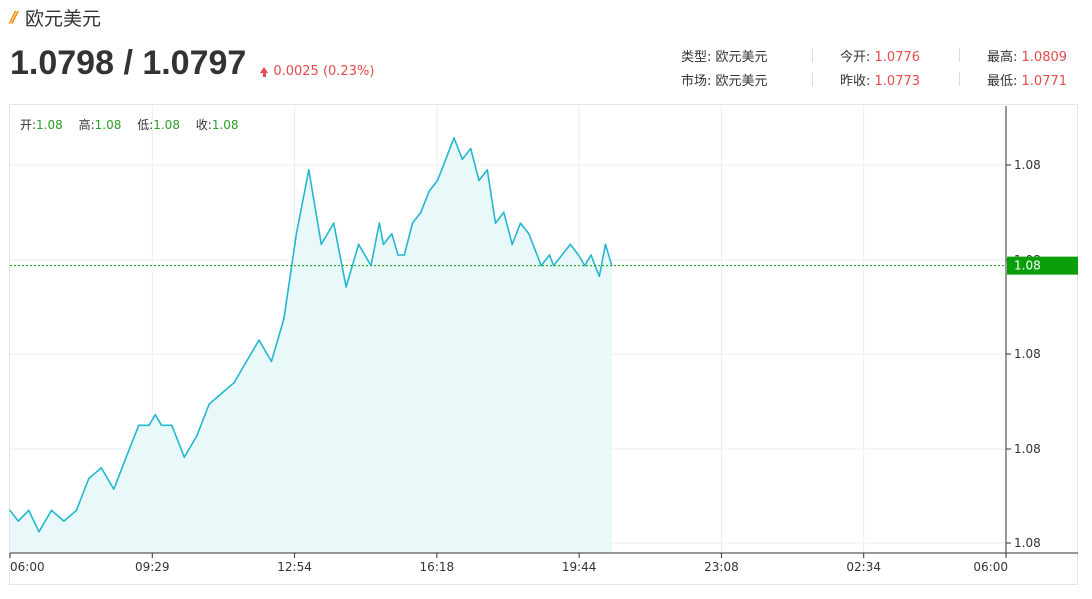  Describe the element at coordinates (724, 67) in the screenshot. I see `stats-col-type: 类型: 欧元美元 市场: 欧元美元` at that location.